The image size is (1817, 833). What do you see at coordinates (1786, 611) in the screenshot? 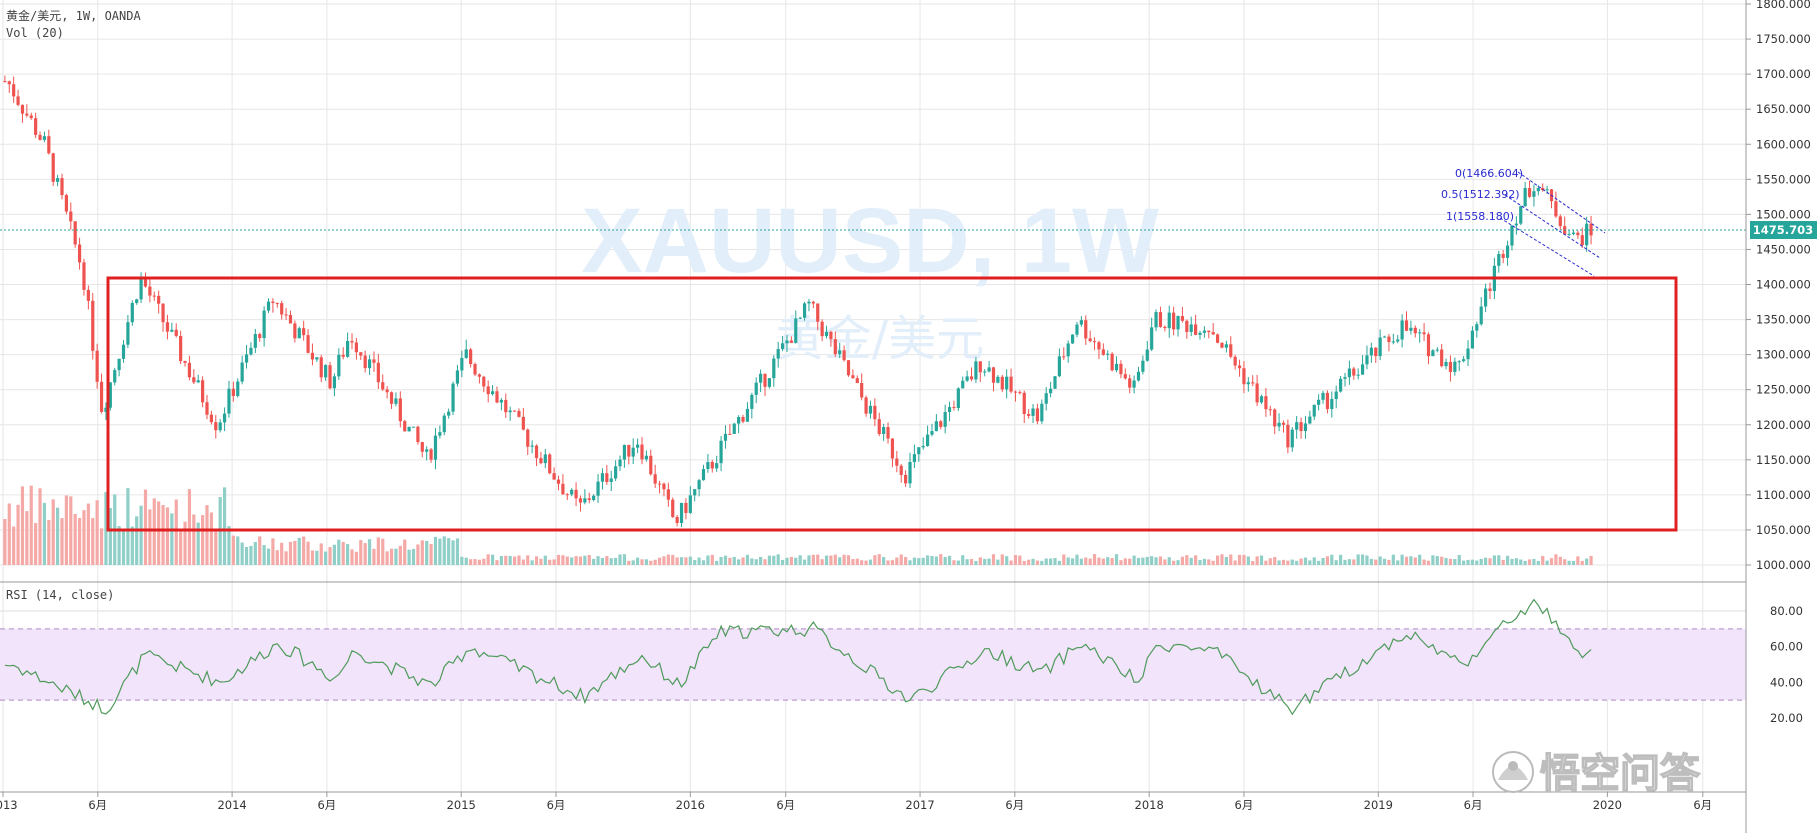
I see `rsi-tick-label: 80.00` at bounding box center [1786, 611].